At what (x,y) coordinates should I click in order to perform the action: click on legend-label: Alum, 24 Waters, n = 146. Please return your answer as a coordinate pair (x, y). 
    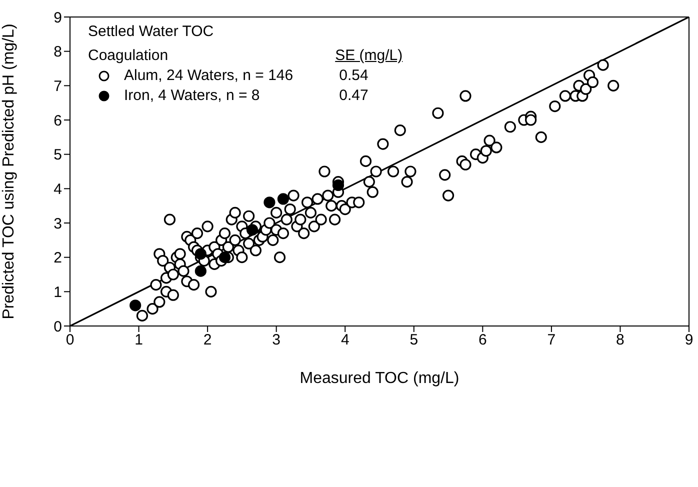
    Looking at the image, I should click on (209, 76).